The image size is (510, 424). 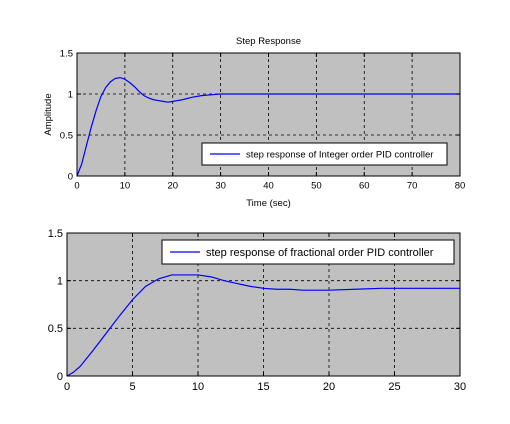 What do you see at coordinates (268, 41) in the screenshot?
I see `chart-title: Step Response` at bounding box center [268, 41].